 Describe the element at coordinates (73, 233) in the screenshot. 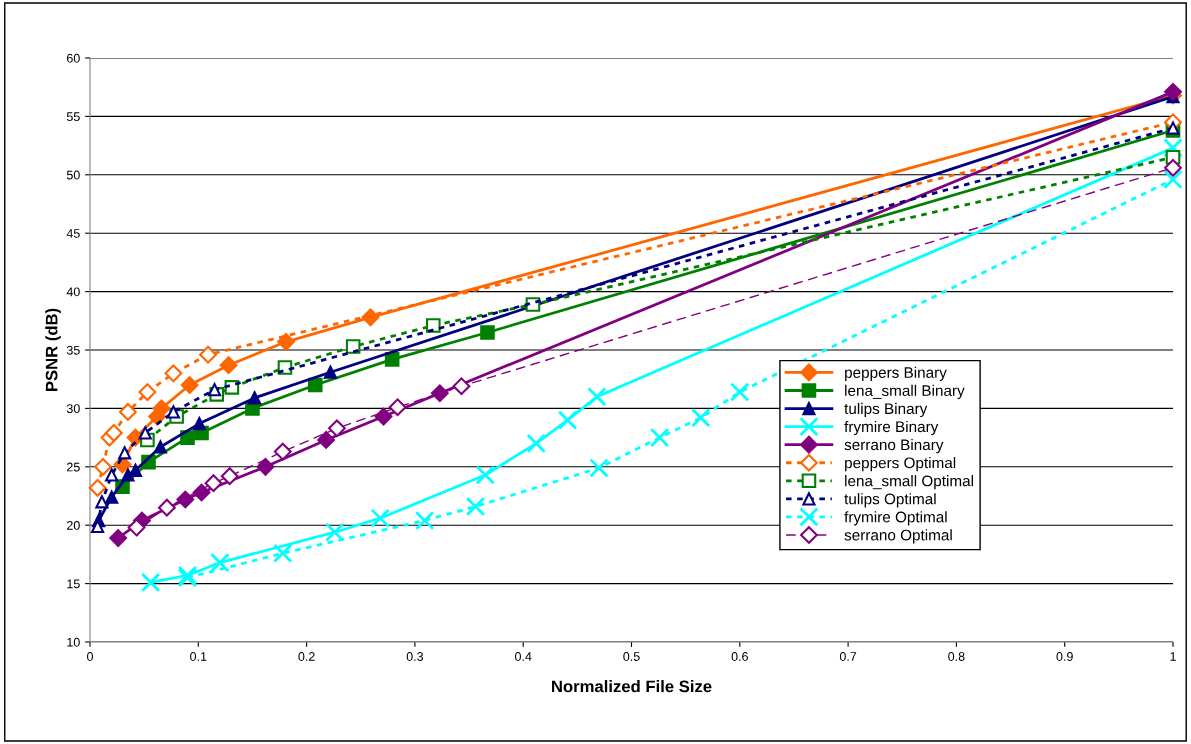

I see `y-tick-label: 45` at that location.